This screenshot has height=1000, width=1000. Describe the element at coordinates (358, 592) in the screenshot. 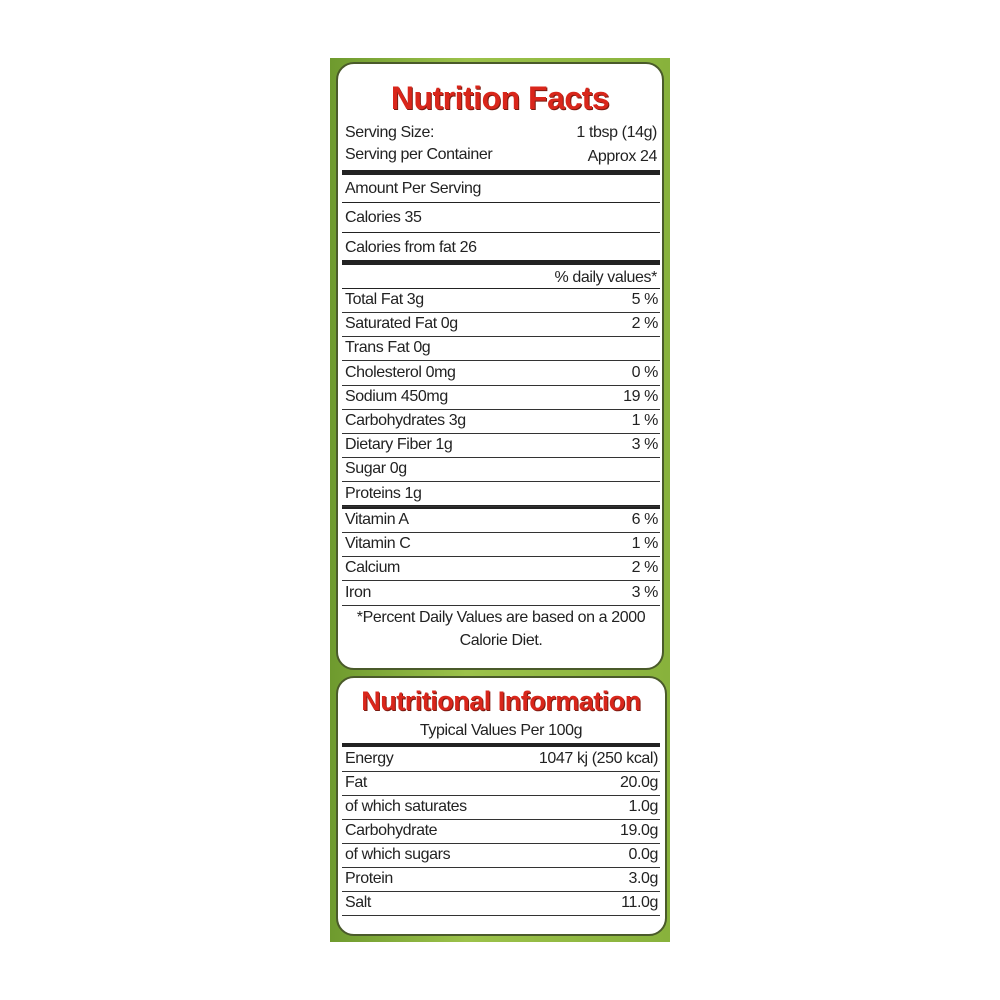

I see `row-label: Iron` at that location.